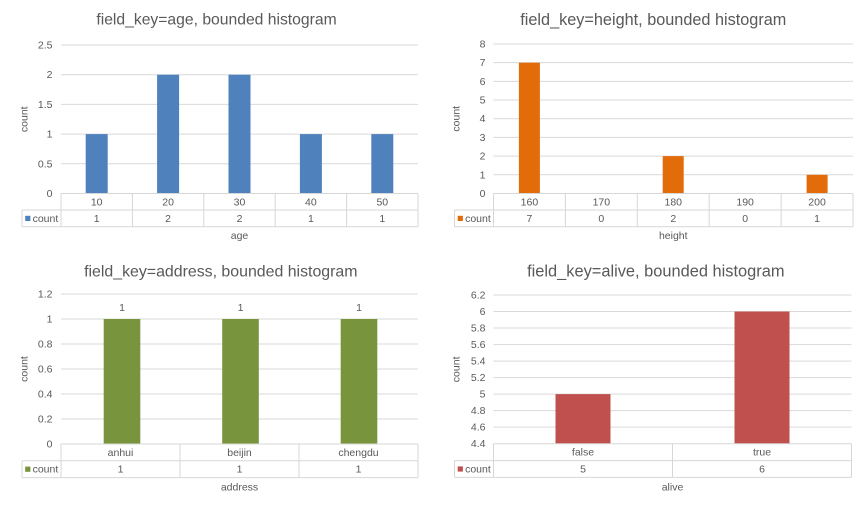 The image size is (865, 510). What do you see at coordinates (239, 453) in the screenshot?
I see `svg-text: beijin` at bounding box center [239, 453].